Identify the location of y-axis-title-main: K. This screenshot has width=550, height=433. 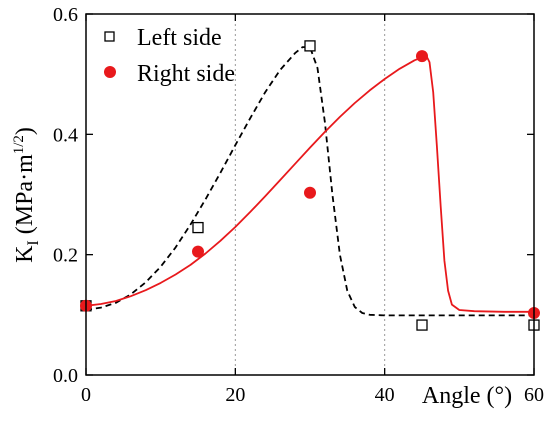
(25, 254).